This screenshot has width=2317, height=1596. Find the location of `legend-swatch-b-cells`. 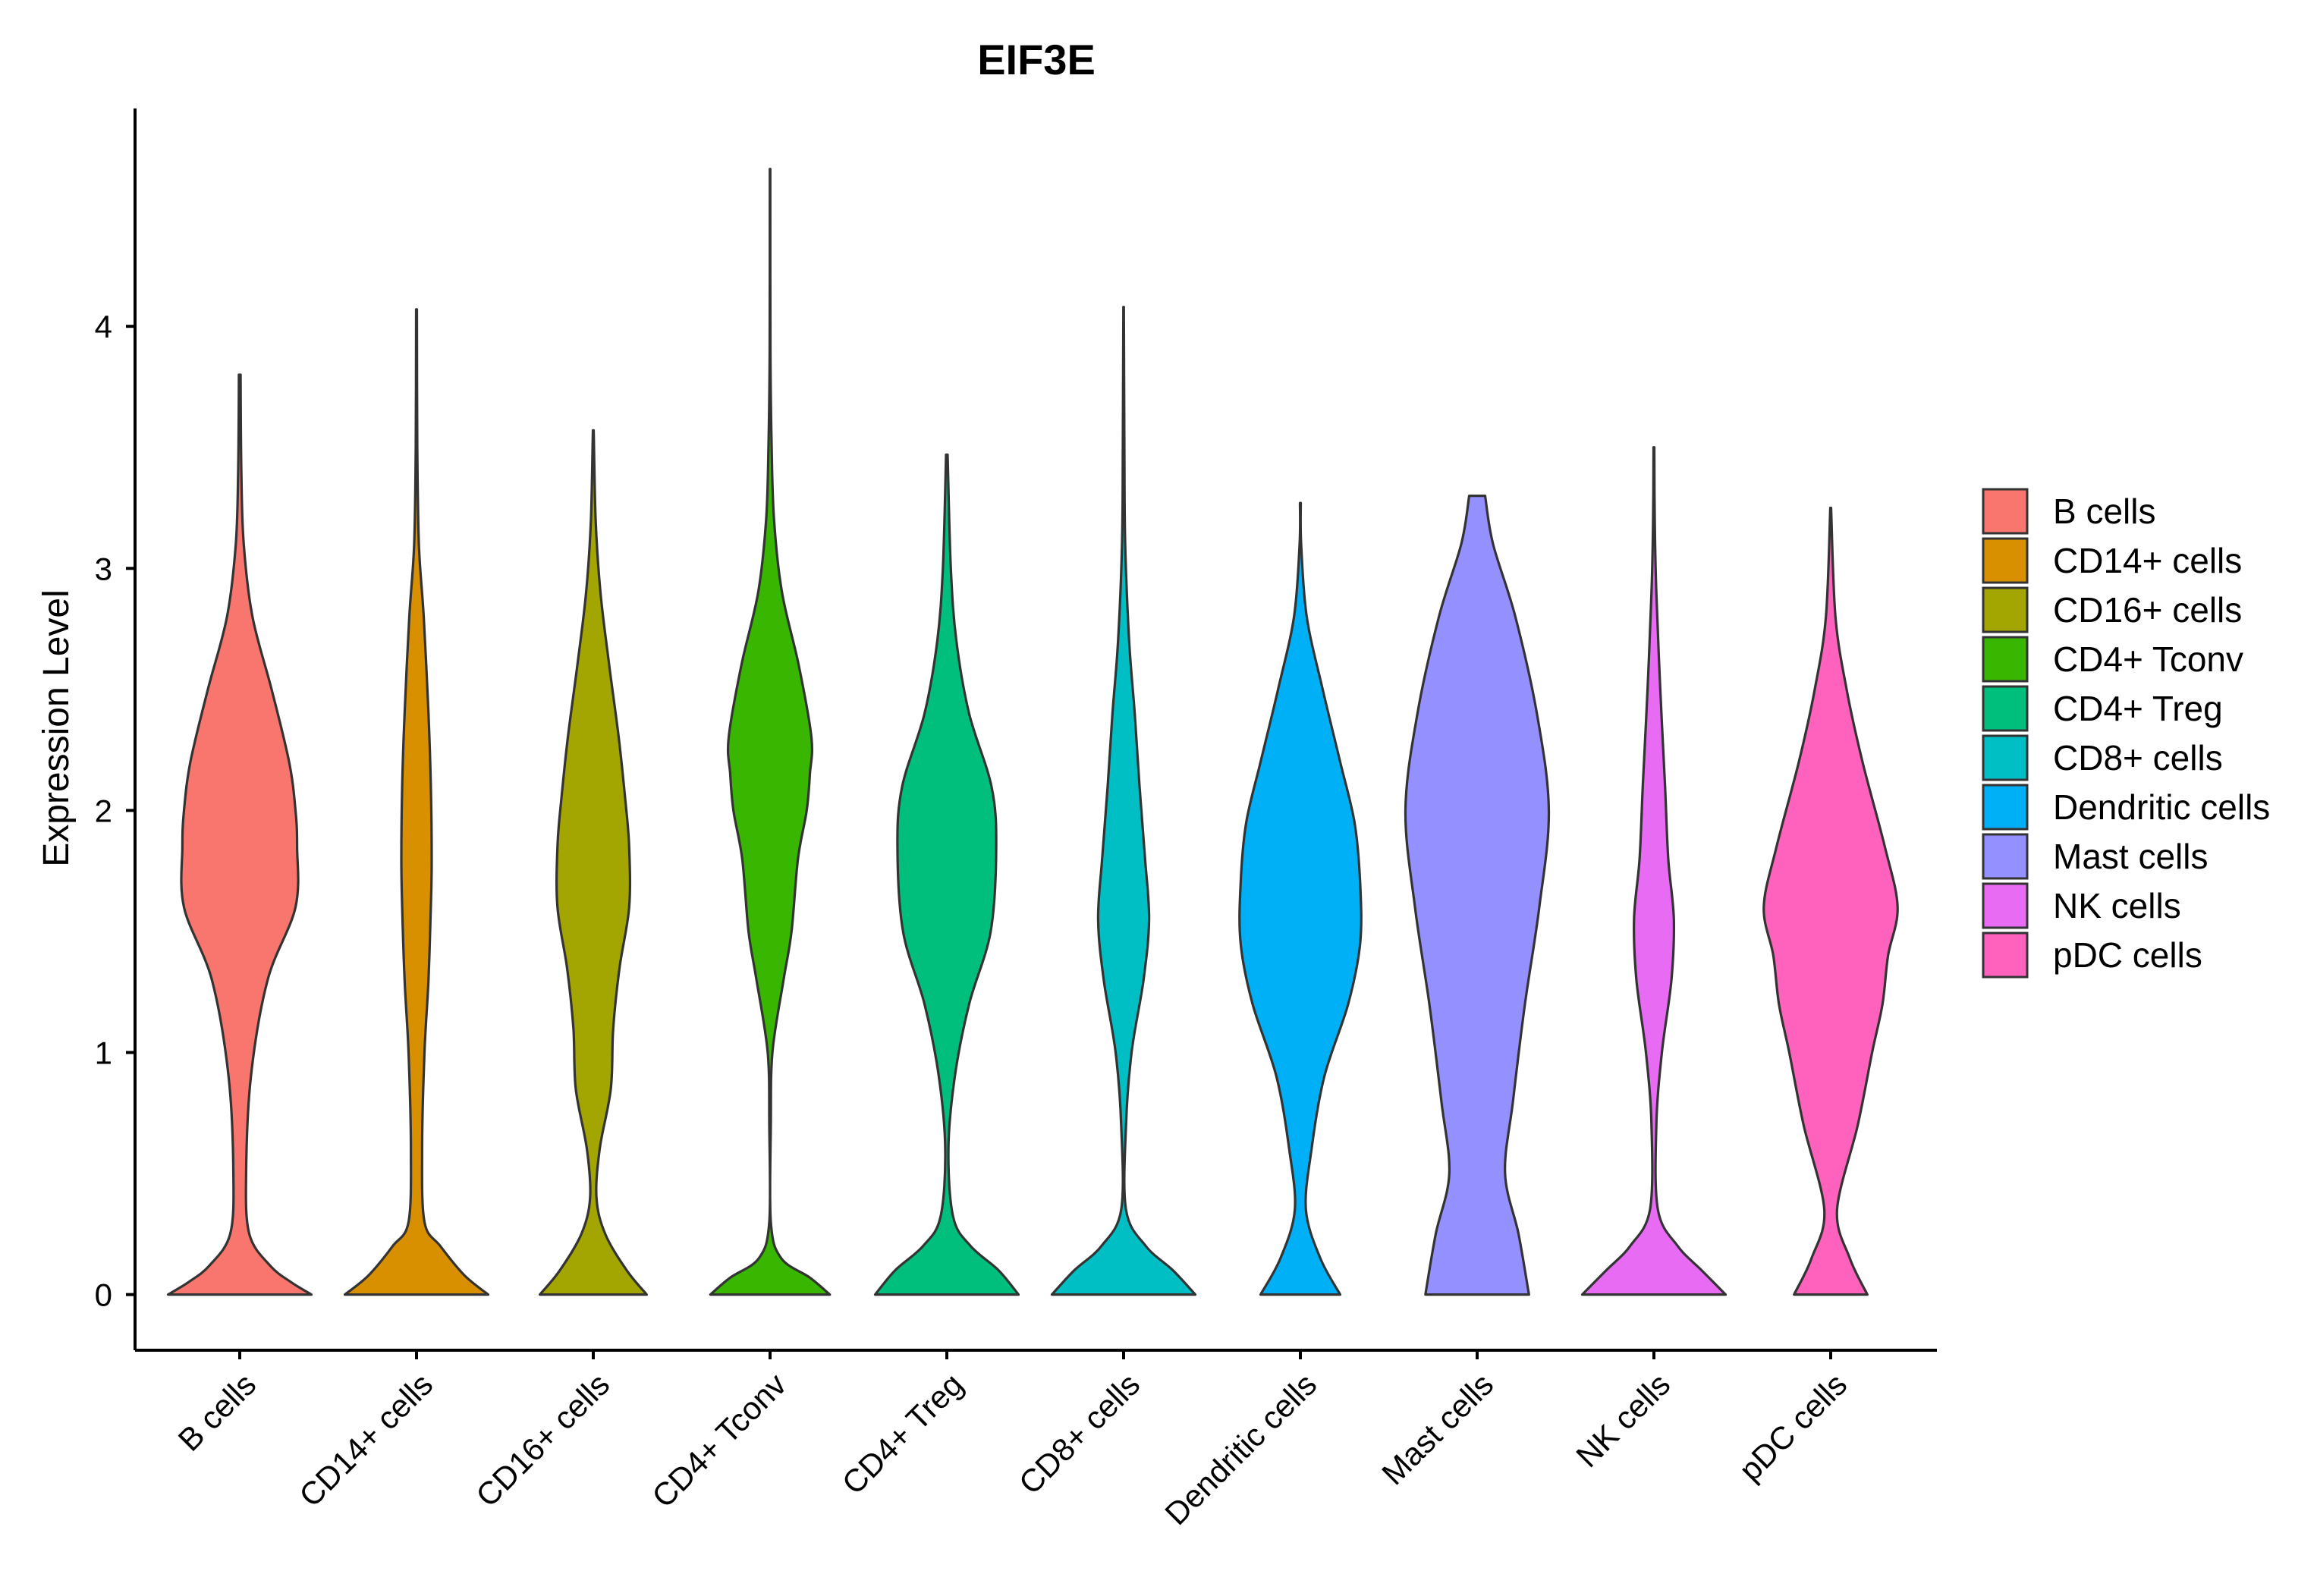

legend-swatch-b-cells is located at coordinates (2005, 512).